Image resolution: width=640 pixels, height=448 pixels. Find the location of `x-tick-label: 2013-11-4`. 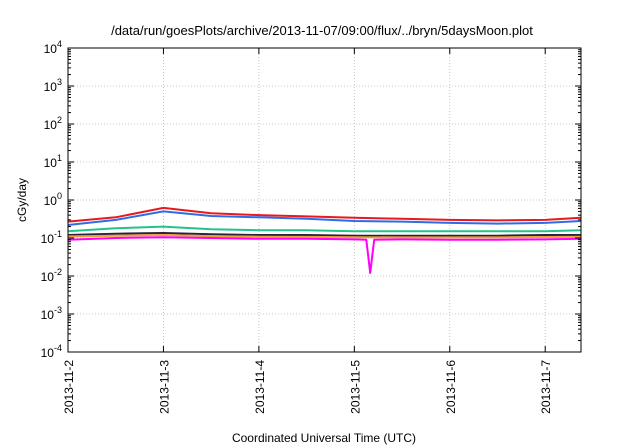

x-tick-label: 2013-11-4 is located at coordinates (260, 387).